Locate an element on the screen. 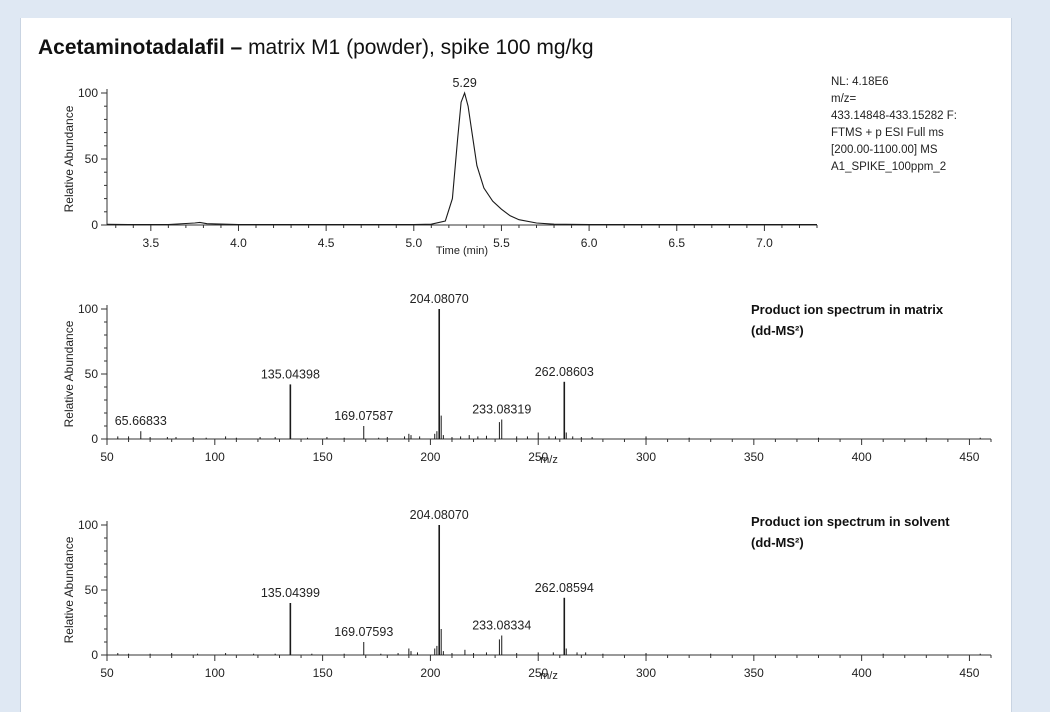 The width and height of the screenshot is (1050, 712). panel1-y-tick-label: 100 is located at coordinates (88, 93).